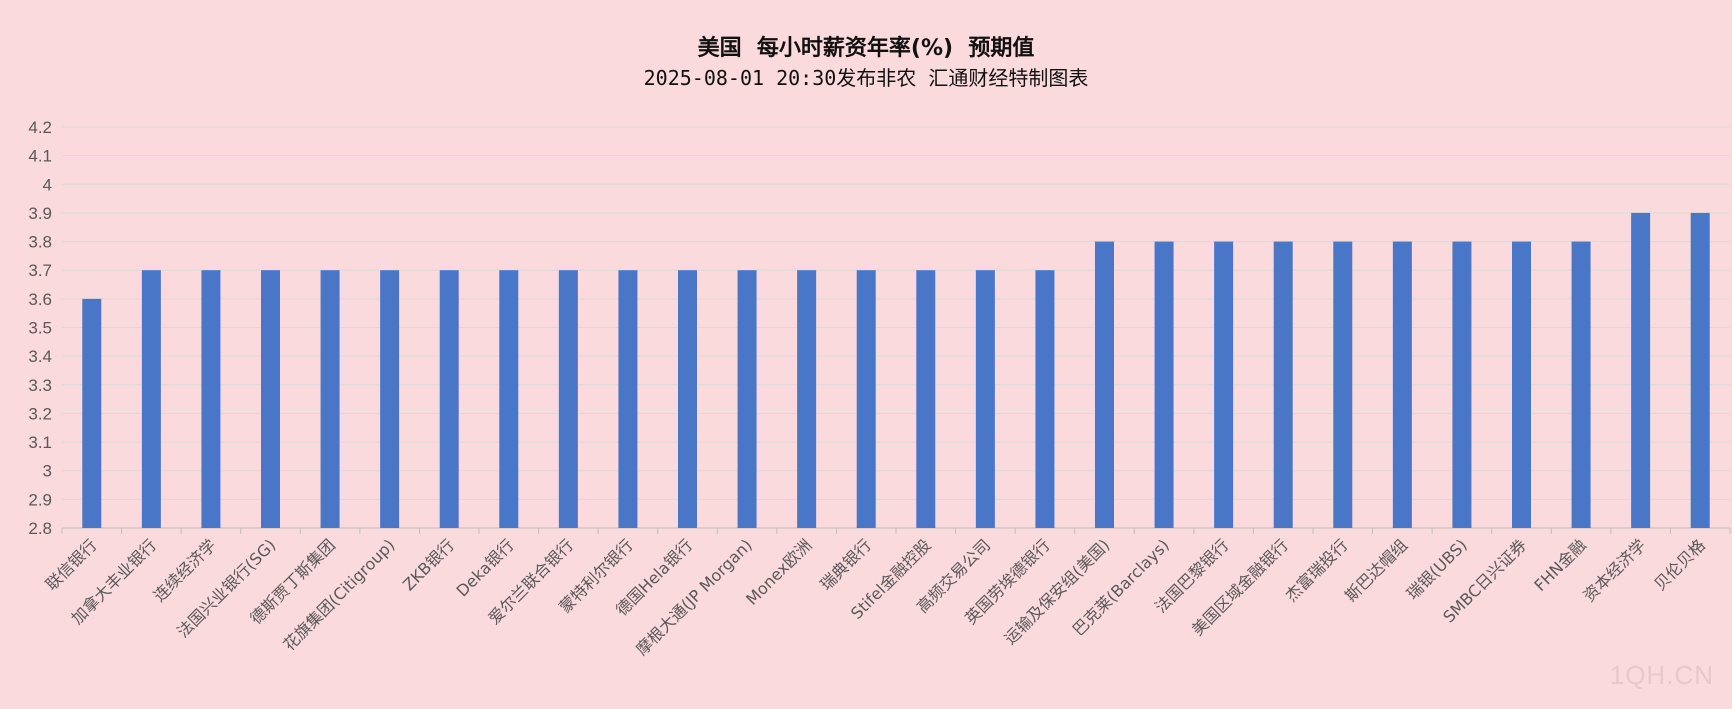 The width and height of the screenshot is (1732, 709). I want to click on x-category-label: 资本经济学, so click(1614, 570).